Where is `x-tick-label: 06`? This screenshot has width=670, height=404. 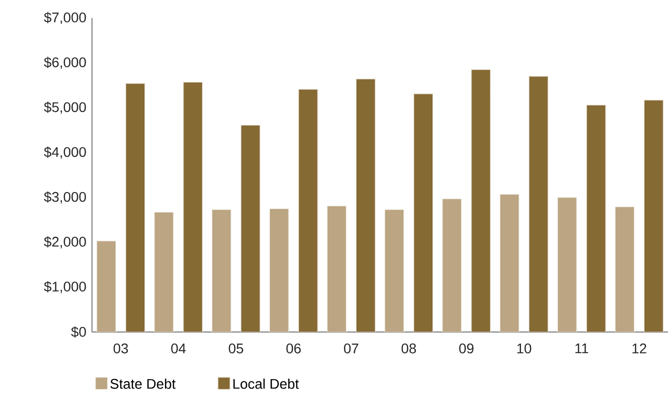 x-tick-label: 06 is located at coordinates (293, 349).